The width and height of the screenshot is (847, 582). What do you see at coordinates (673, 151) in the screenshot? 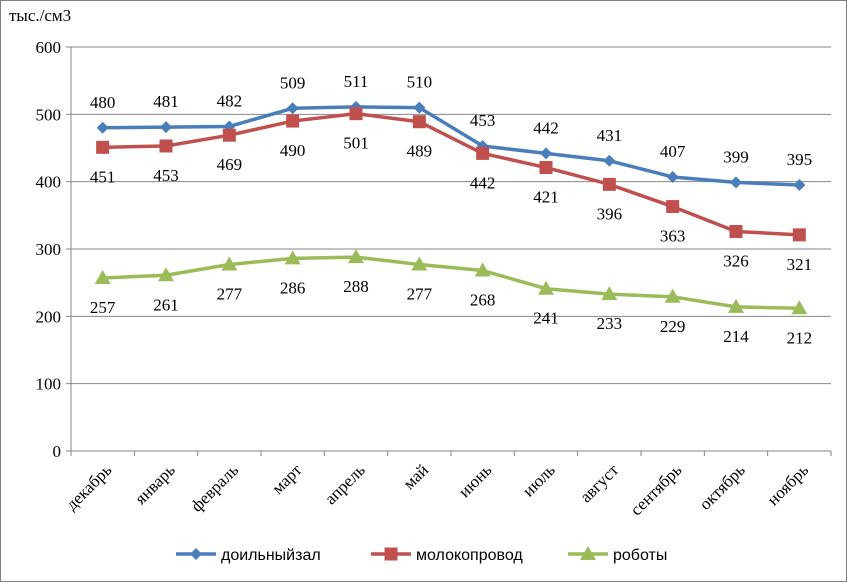
I see `data-label: 407` at bounding box center [673, 151].